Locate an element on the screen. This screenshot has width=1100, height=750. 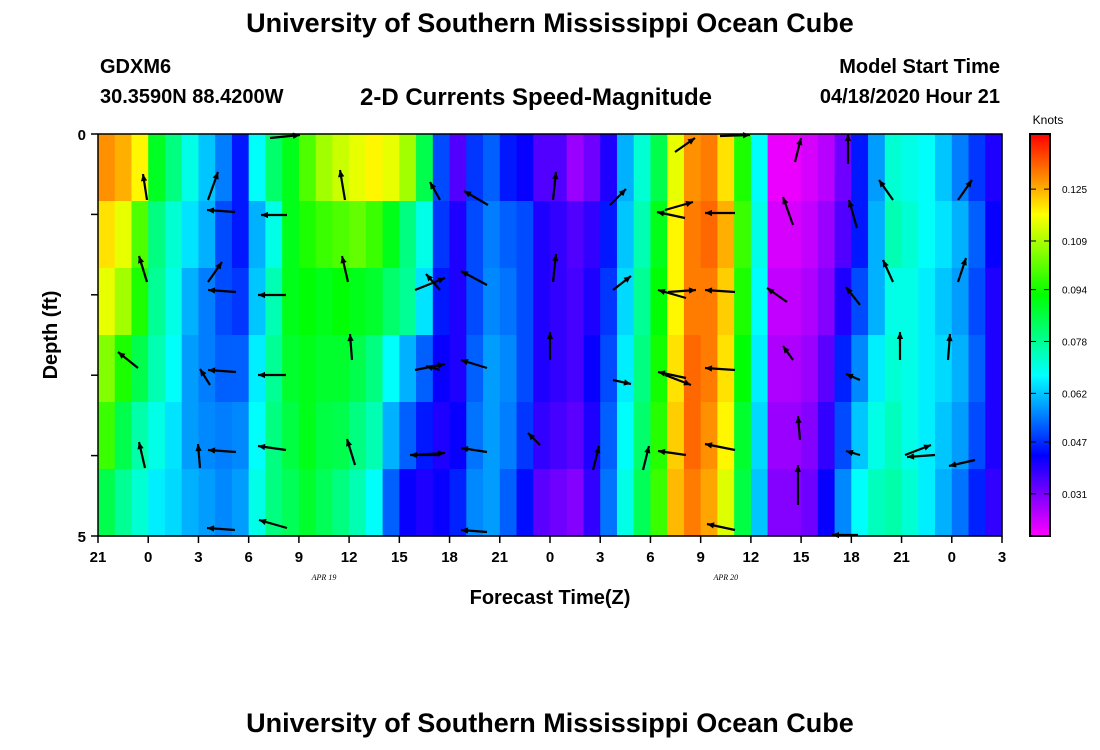
station-coordinates: 30.3590N 88.4200W is located at coordinates (192, 97).